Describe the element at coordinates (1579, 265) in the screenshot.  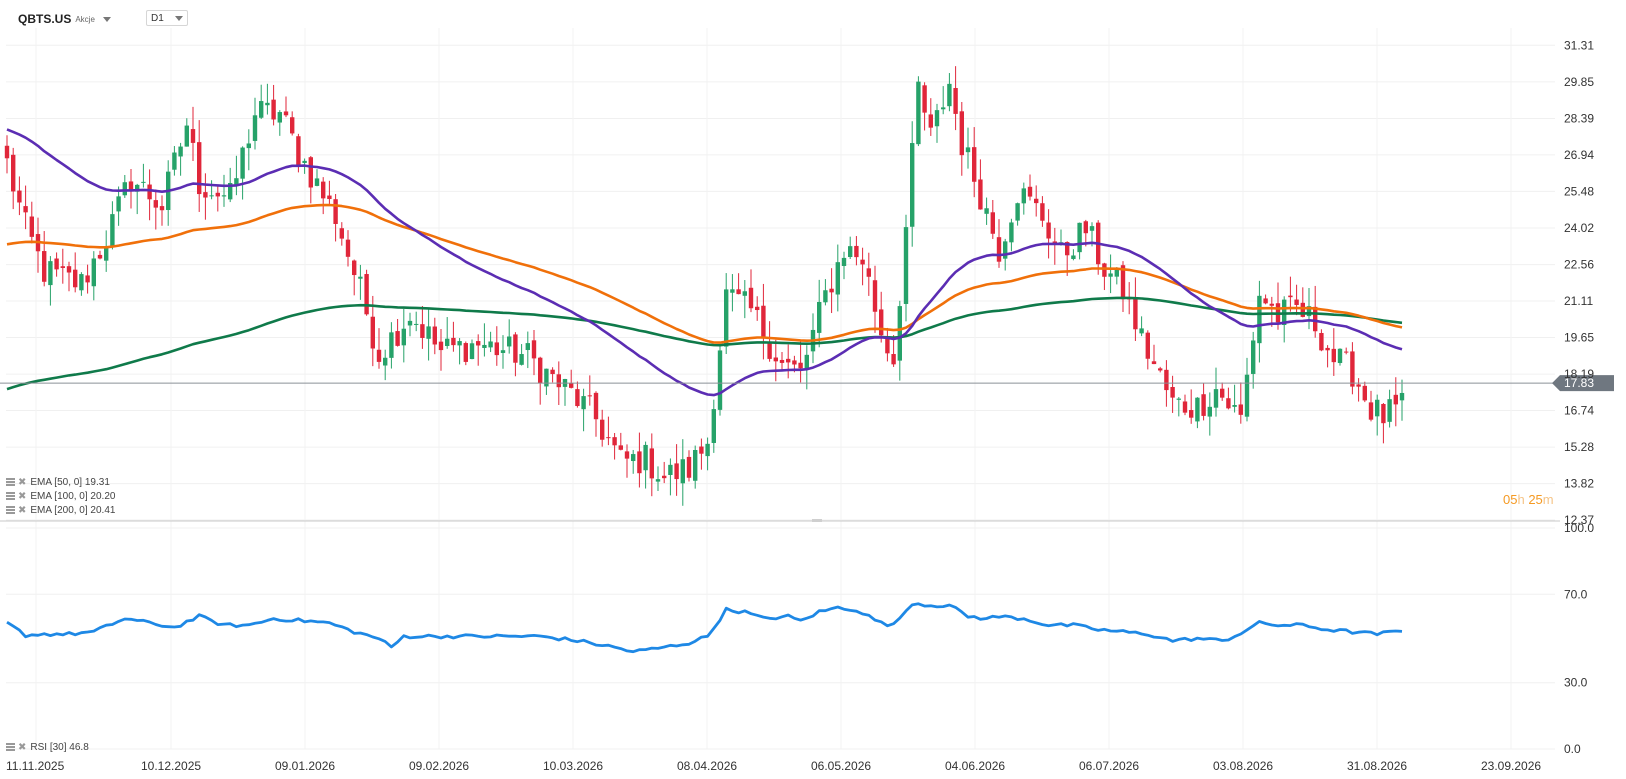
I see `price-tick-label: 22.56` at that location.